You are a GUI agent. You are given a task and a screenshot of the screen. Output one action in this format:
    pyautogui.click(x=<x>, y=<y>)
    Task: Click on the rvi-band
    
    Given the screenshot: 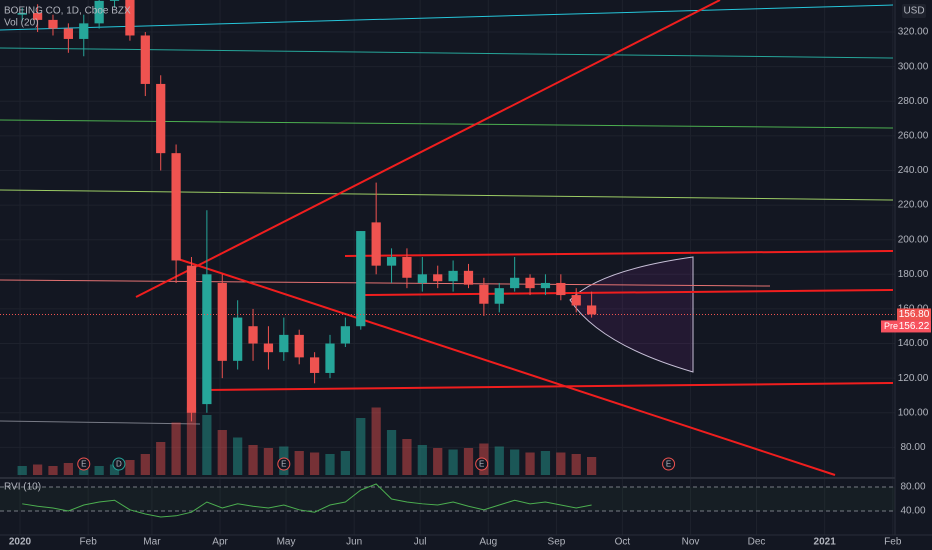 What is the action you would take?
    pyautogui.click(x=447, y=499)
    